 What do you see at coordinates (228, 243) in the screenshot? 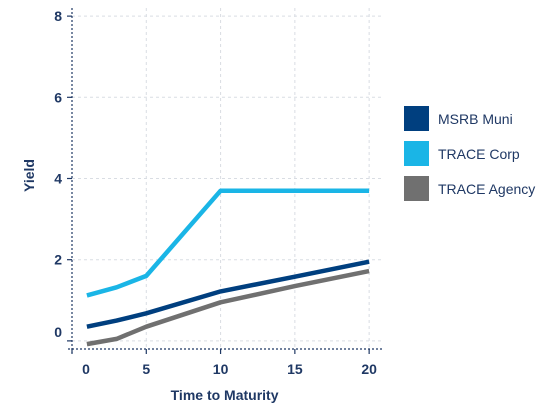
I see `series-line-trace-corp` at bounding box center [228, 243].